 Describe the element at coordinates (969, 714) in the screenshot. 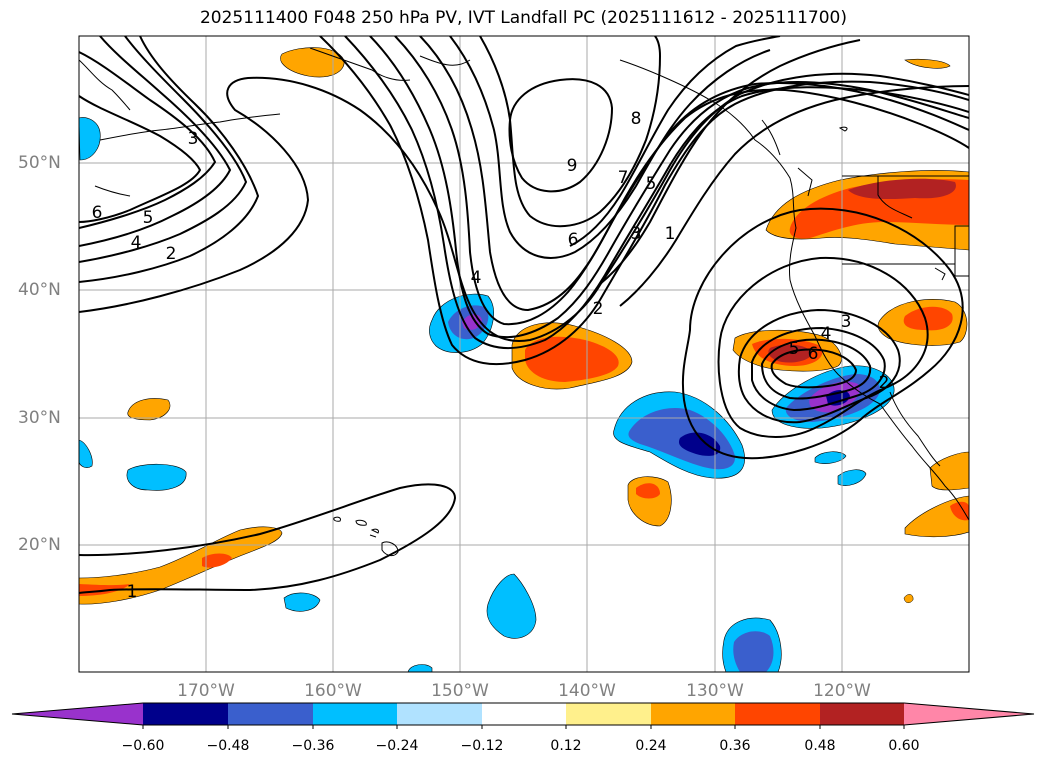

I see `colorbar-over-triangle` at that location.